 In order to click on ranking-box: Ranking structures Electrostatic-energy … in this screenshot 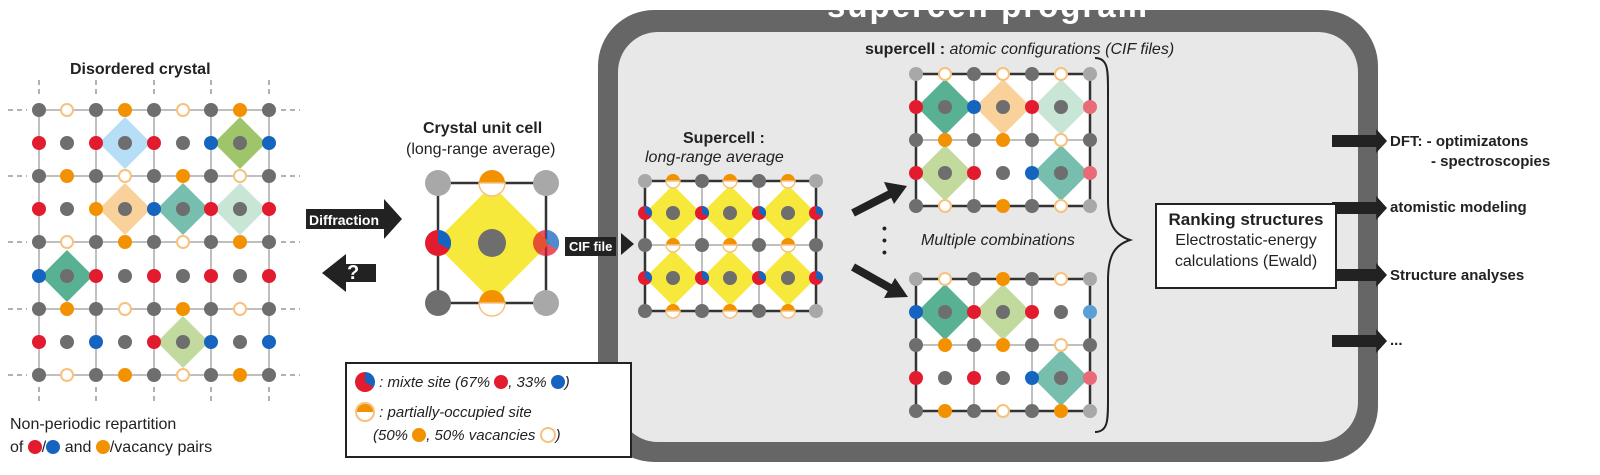, I will do `click(1246, 246)`.